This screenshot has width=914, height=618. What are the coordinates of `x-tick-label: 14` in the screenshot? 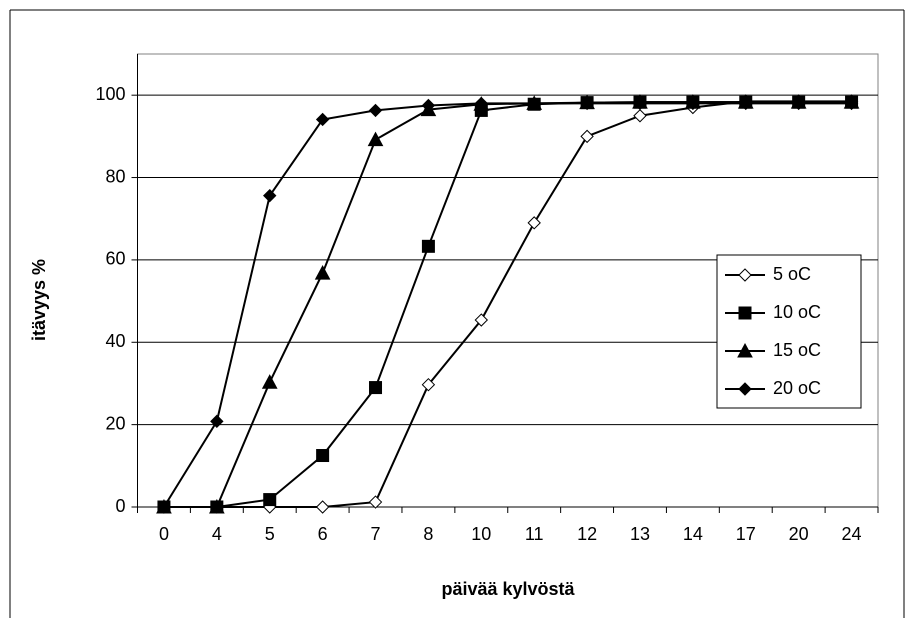 It's located at (693, 534).